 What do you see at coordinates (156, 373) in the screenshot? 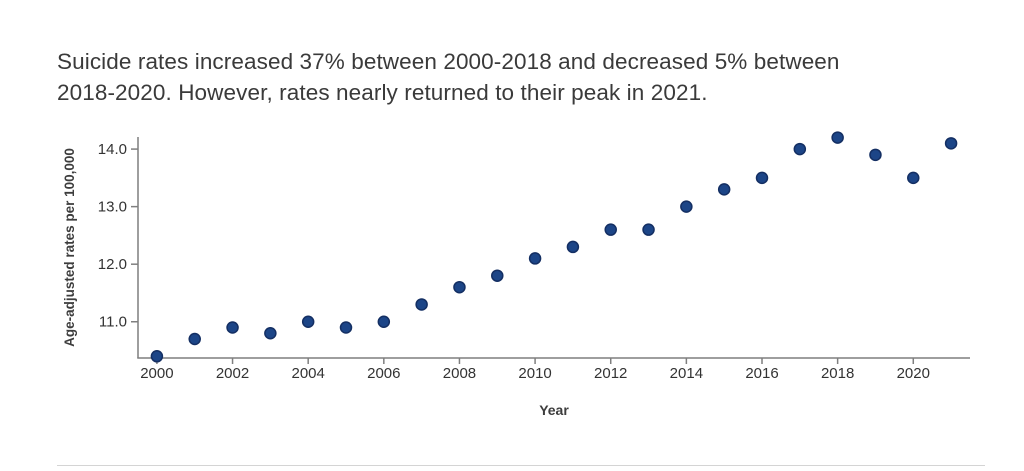
I see `x-axis-tick-label: 2000` at bounding box center [156, 373].